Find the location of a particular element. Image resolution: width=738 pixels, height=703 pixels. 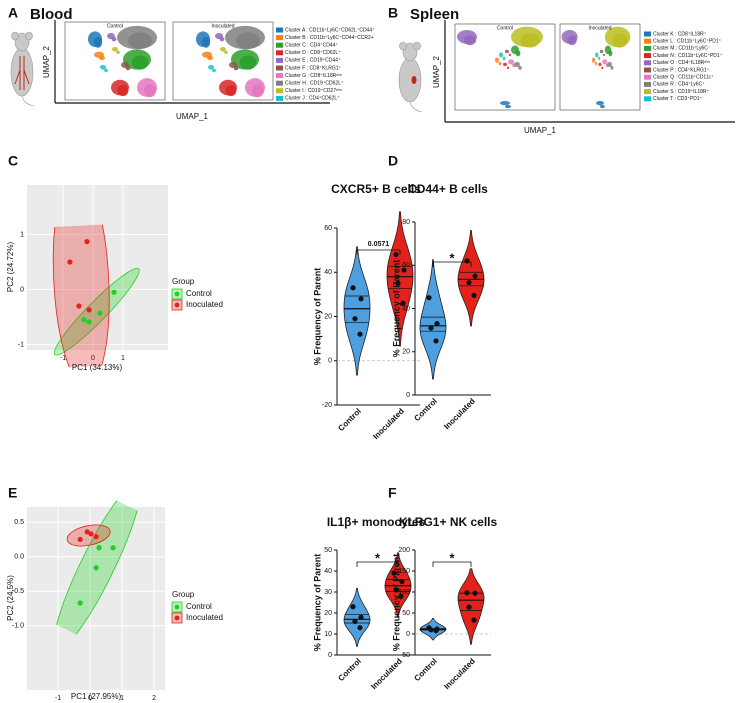

y-axis-label: UMAP_2 is located at coordinates (46, 61).